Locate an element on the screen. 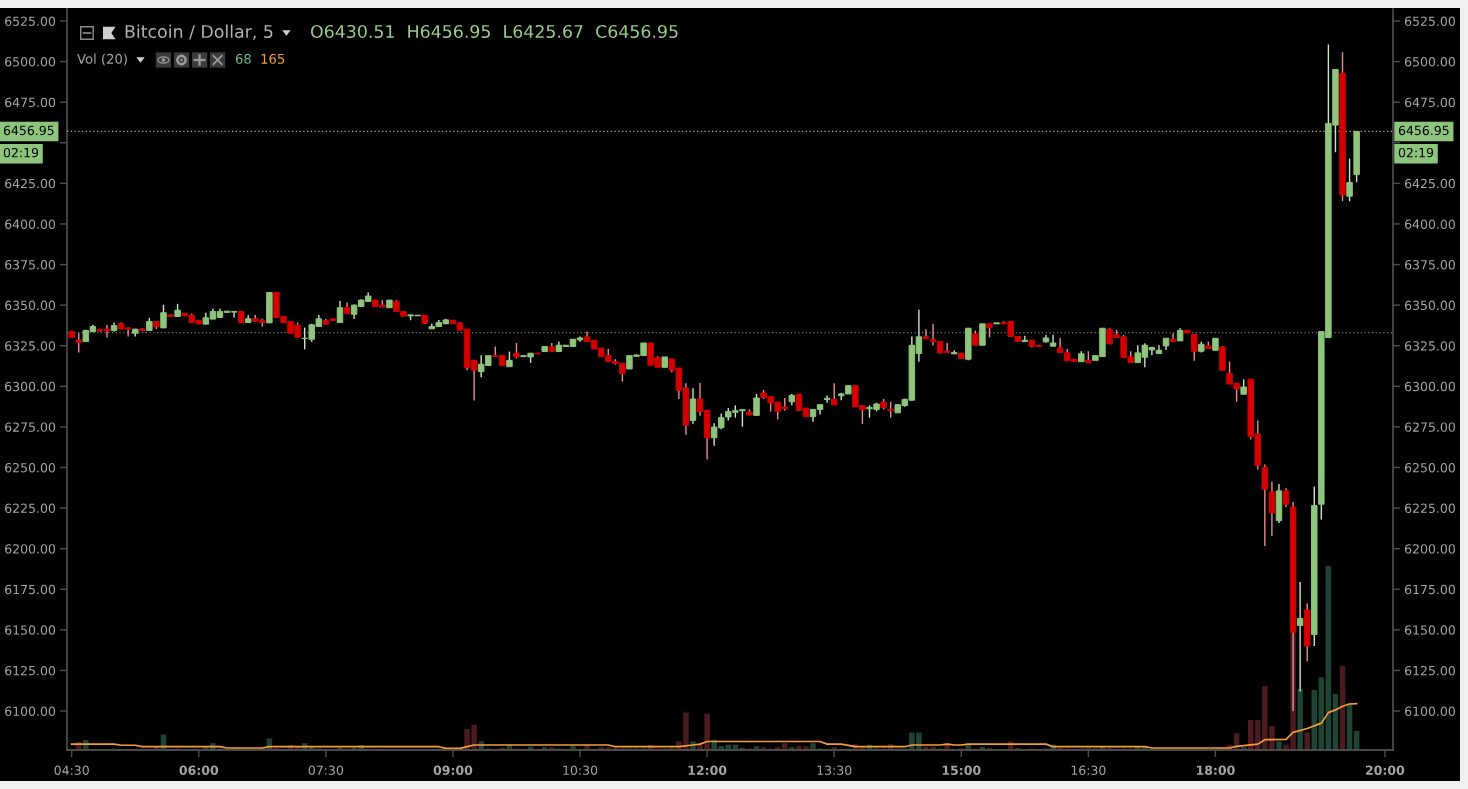 This screenshot has width=1468, height=789. y2-tick-label: 6200.00 is located at coordinates (1429, 549).